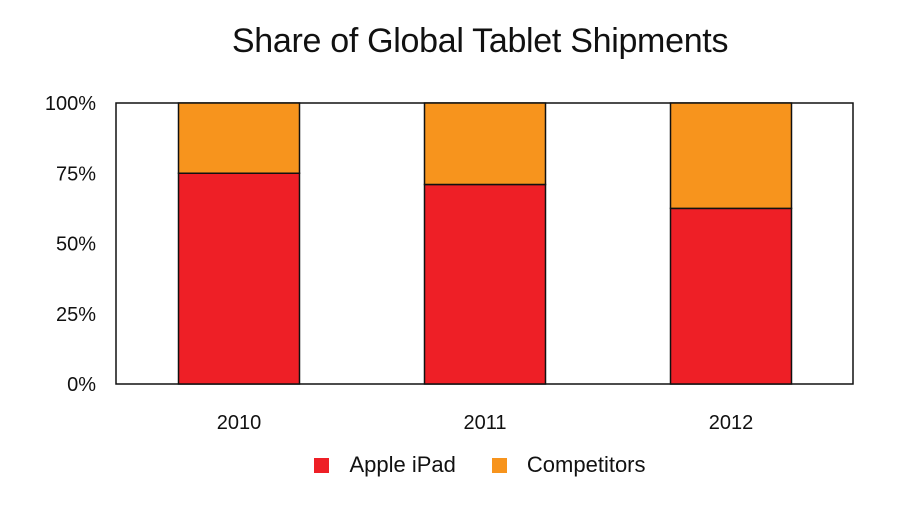 This screenshot has height=518, width=913. What do you see at coordinates (70, 104) in the screenshot?
I see `y-tick-label-100: 100%` at bounding box center [70, 104].